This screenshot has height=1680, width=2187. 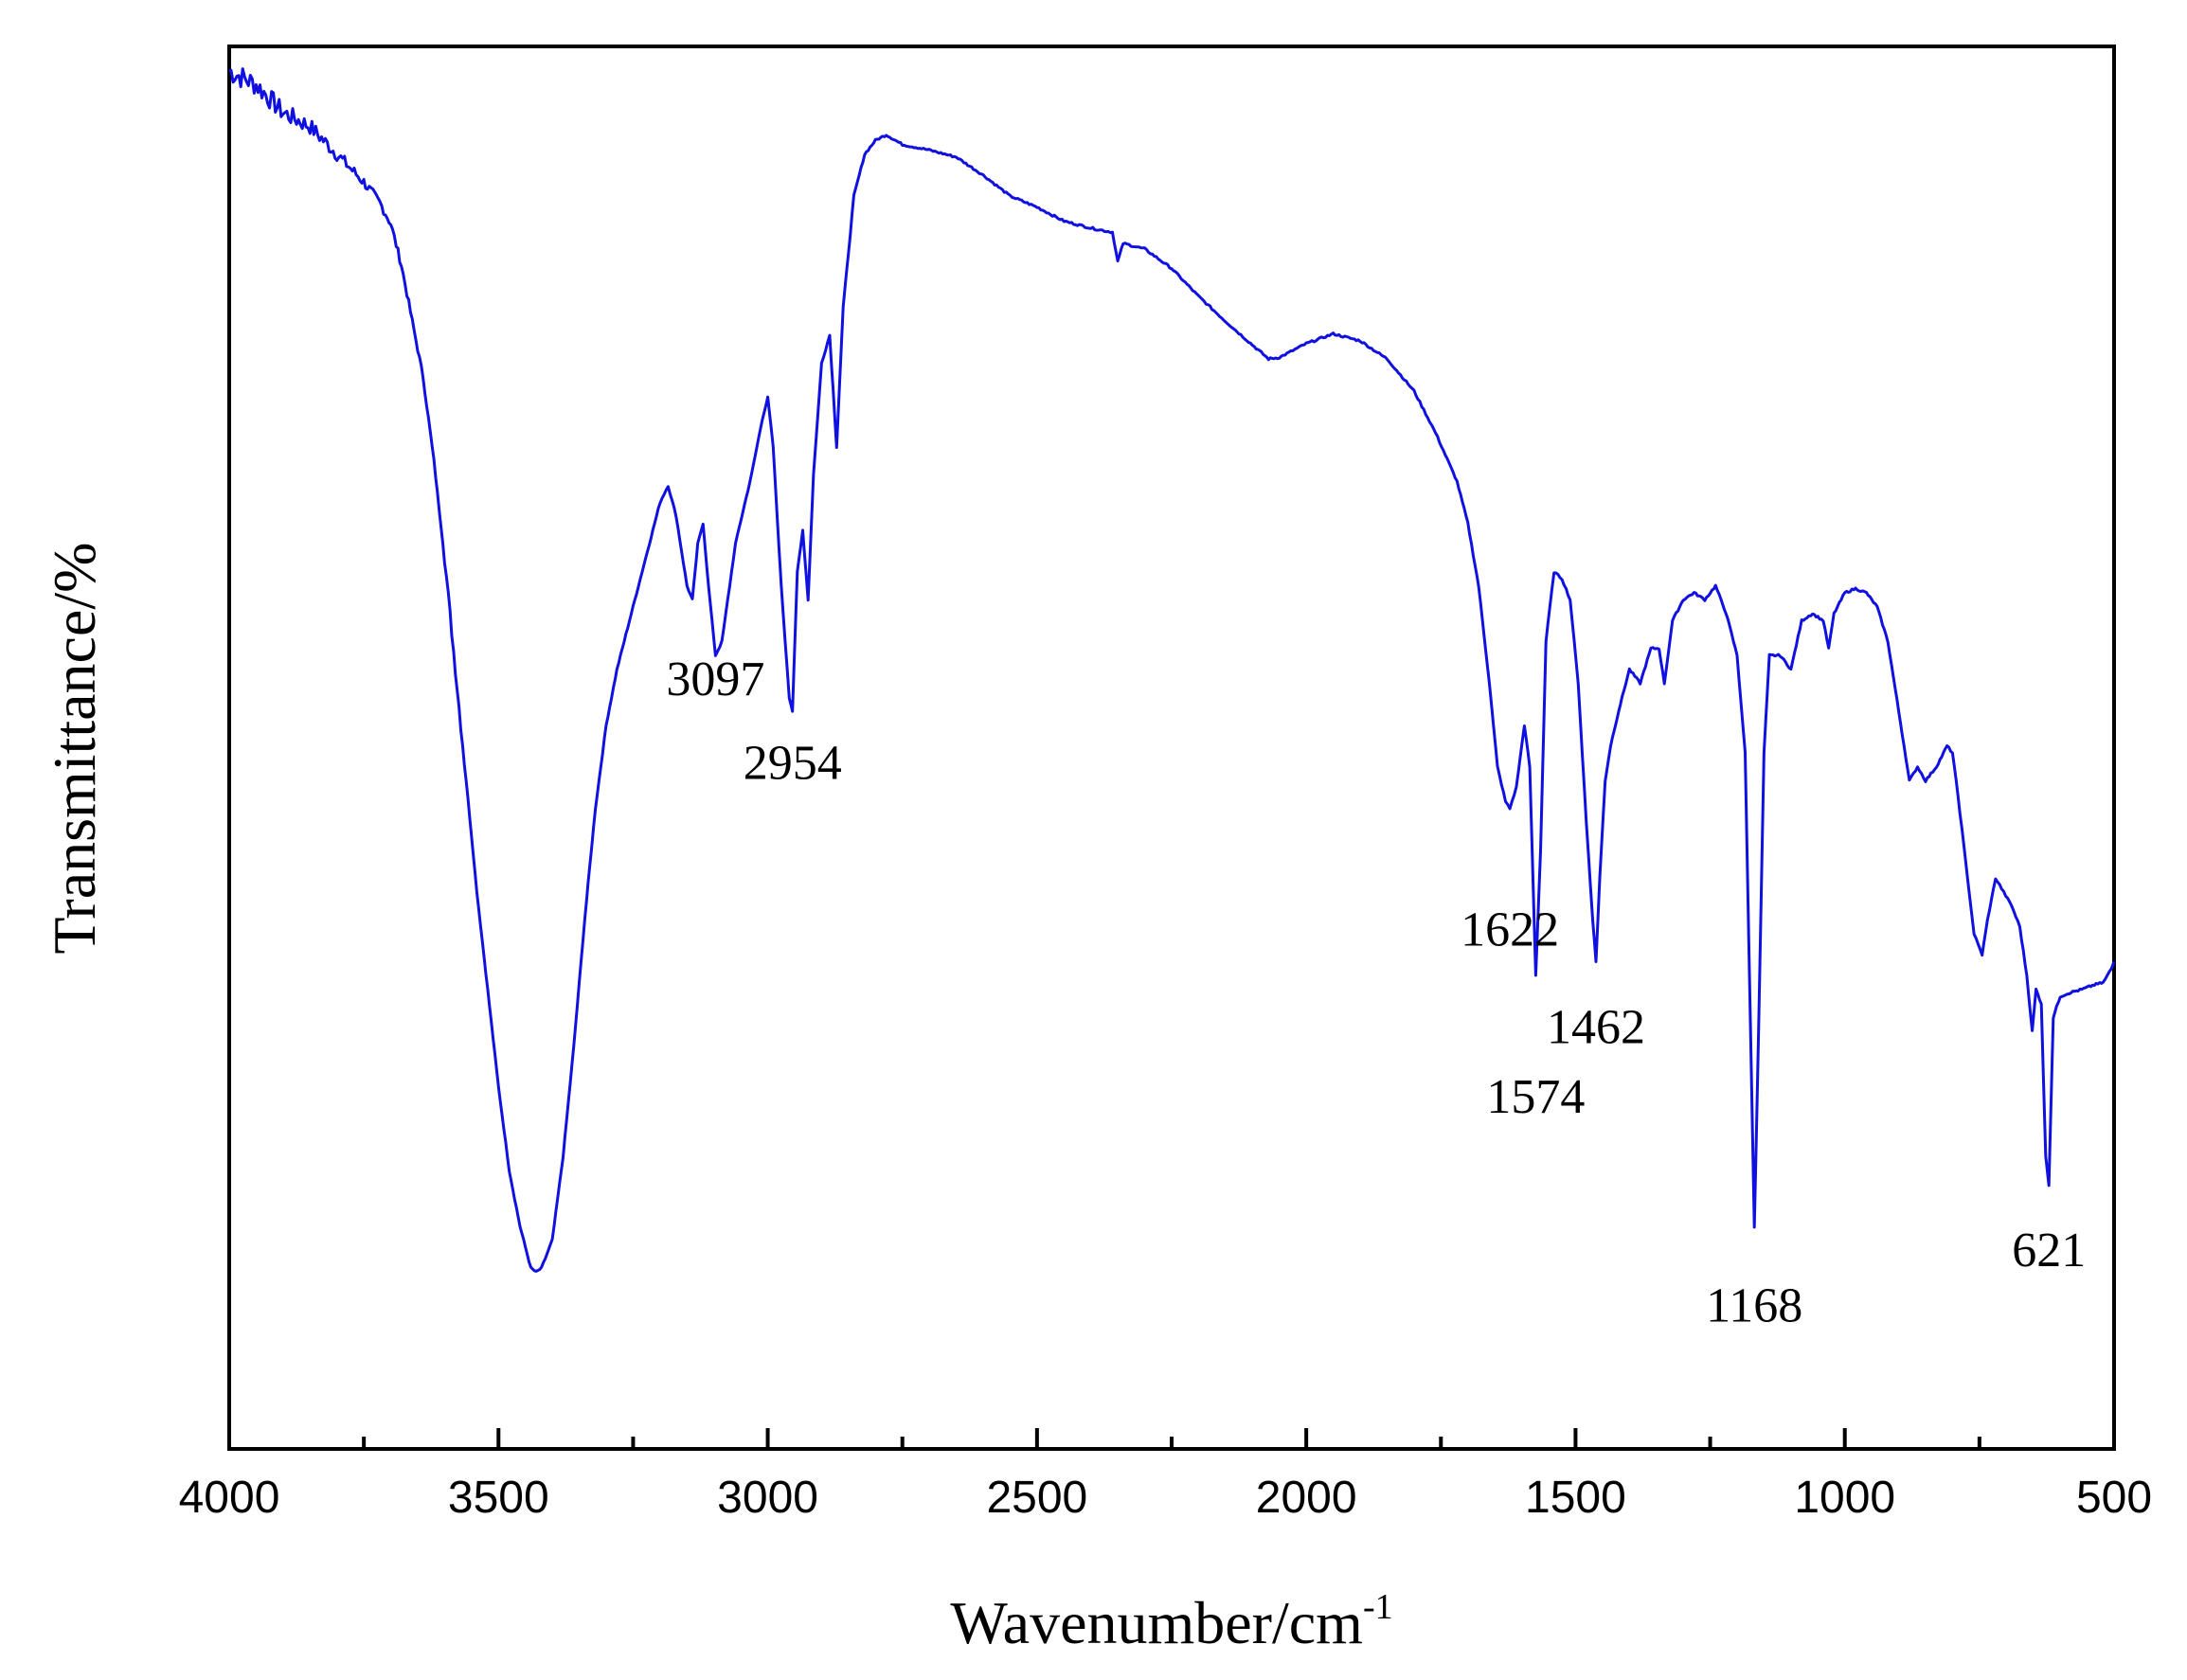 What do you see at coordinates (2049, 1251) in the screenshot?
I see `peak-label: 621` at bounding box center [2049, 1251].